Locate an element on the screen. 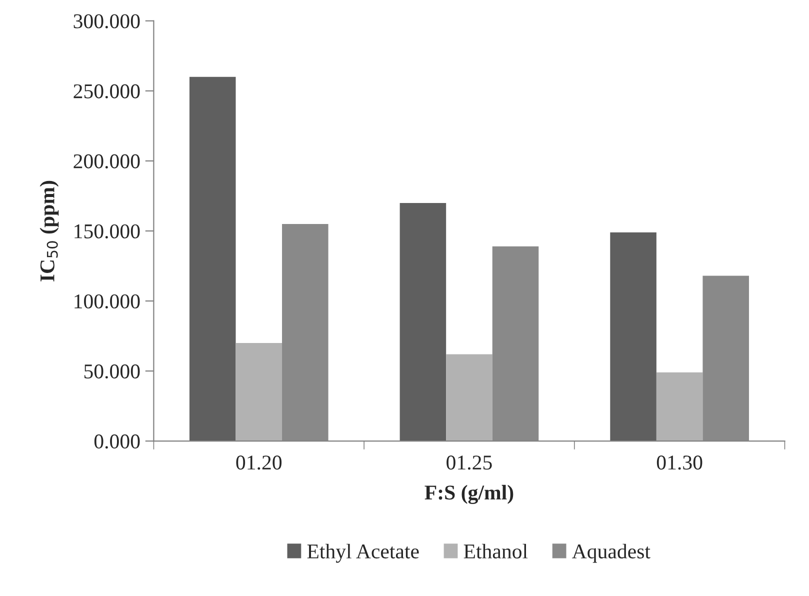 This screenshot has height=596, width=809. y-axis-title: IC$_{50}$ (ppm) is located at coordinates (49, 231).